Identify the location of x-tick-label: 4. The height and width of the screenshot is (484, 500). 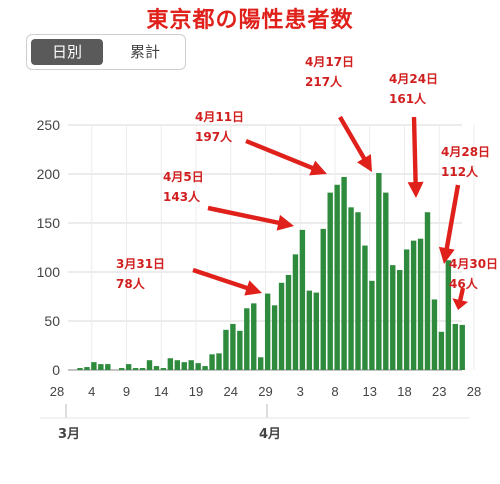
(91, 391).